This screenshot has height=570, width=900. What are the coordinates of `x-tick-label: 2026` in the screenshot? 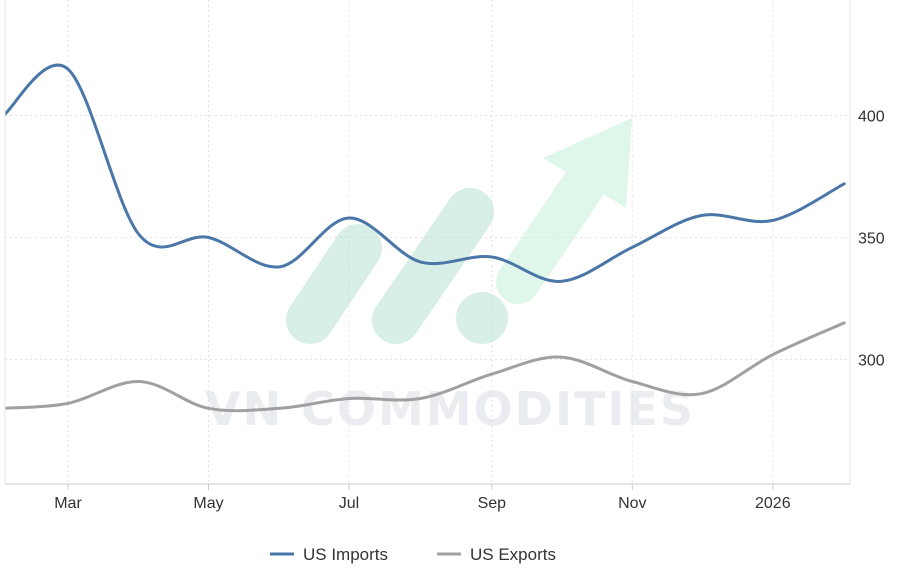 It's located at (773, 503).